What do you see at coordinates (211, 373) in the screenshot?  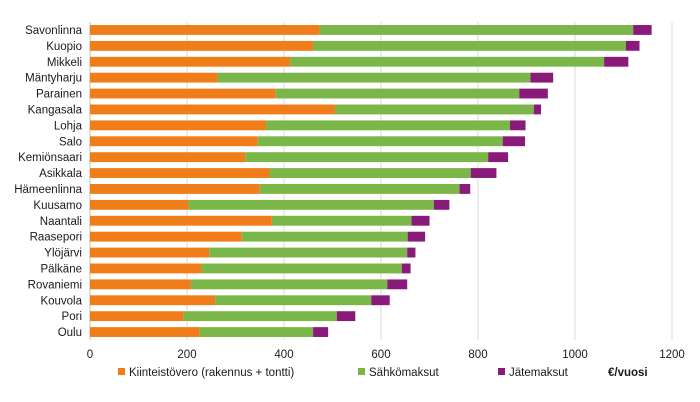 I see `legend-label: Kiinteistövero (rakennus + tontti)` at bounding box center [211, 373].